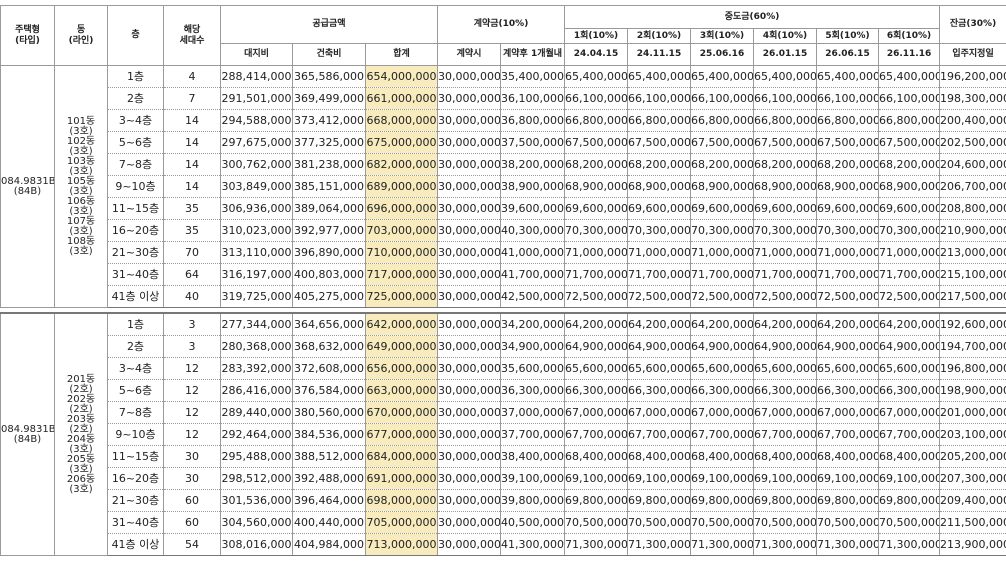 This screenshot has height=573, width=1006. I want to click on amount-cell: 68,900,000, so click(848, 187).